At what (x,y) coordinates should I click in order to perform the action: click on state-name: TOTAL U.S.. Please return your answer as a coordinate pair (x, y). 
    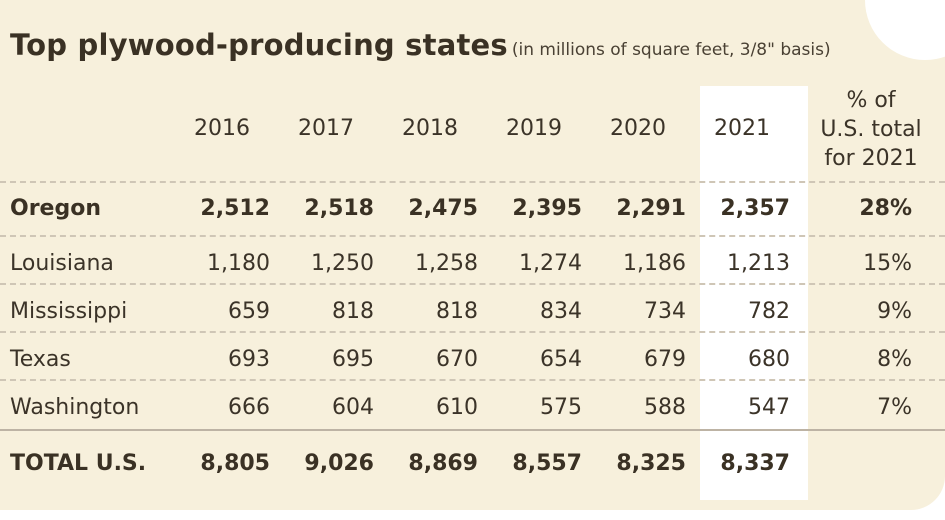
    Looking at the image, I should click on (78, 463).